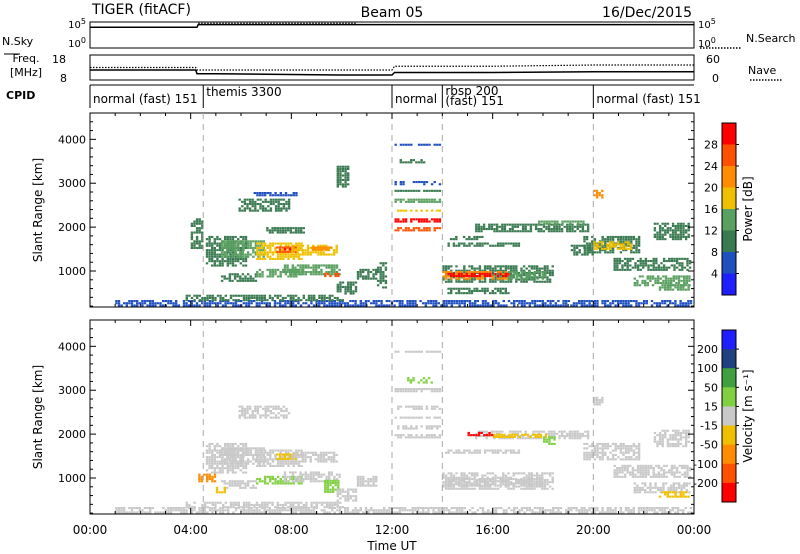 The image size is (800, 554). I want to click on nsky-label: N.Sky, so click(18, 41).